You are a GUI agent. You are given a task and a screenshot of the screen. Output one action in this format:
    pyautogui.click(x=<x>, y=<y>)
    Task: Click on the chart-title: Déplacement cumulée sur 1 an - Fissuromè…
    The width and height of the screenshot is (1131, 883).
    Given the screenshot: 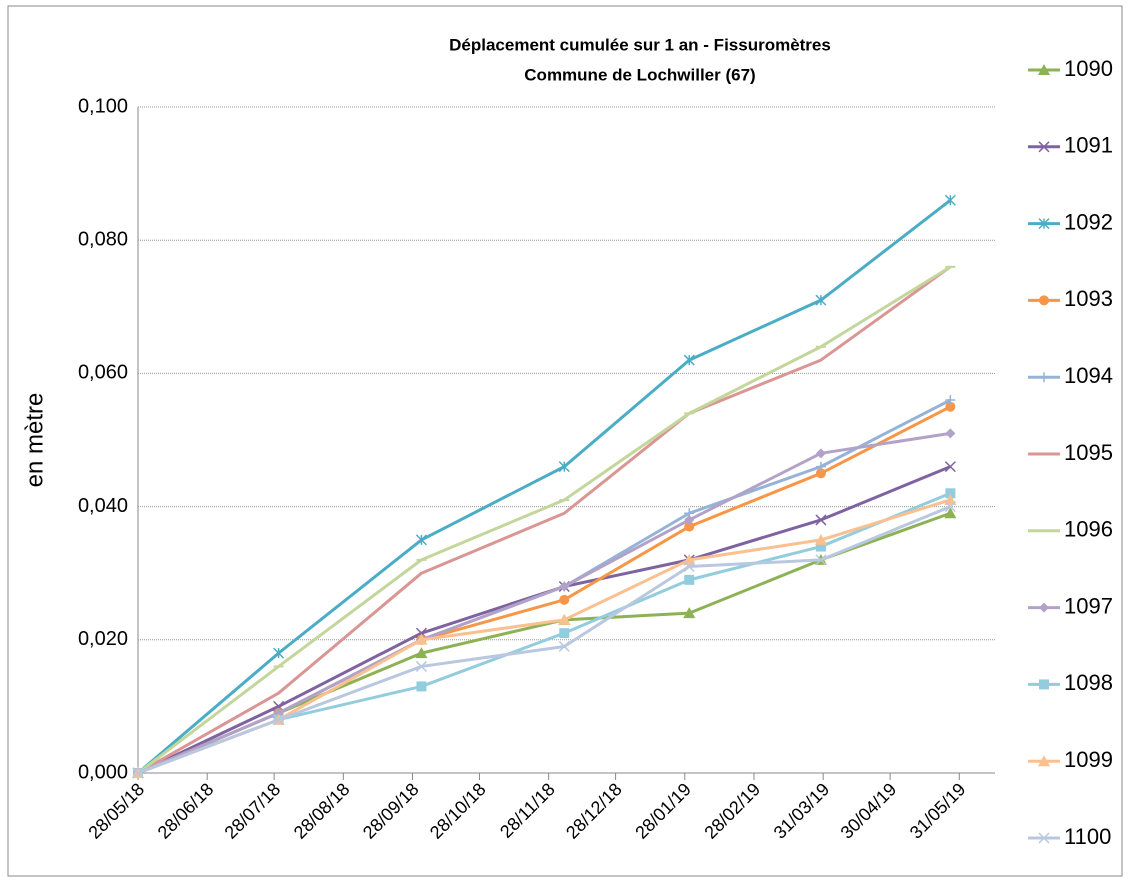 What is the action you would take?
    pyautogui.click(x=640, y=44)
    